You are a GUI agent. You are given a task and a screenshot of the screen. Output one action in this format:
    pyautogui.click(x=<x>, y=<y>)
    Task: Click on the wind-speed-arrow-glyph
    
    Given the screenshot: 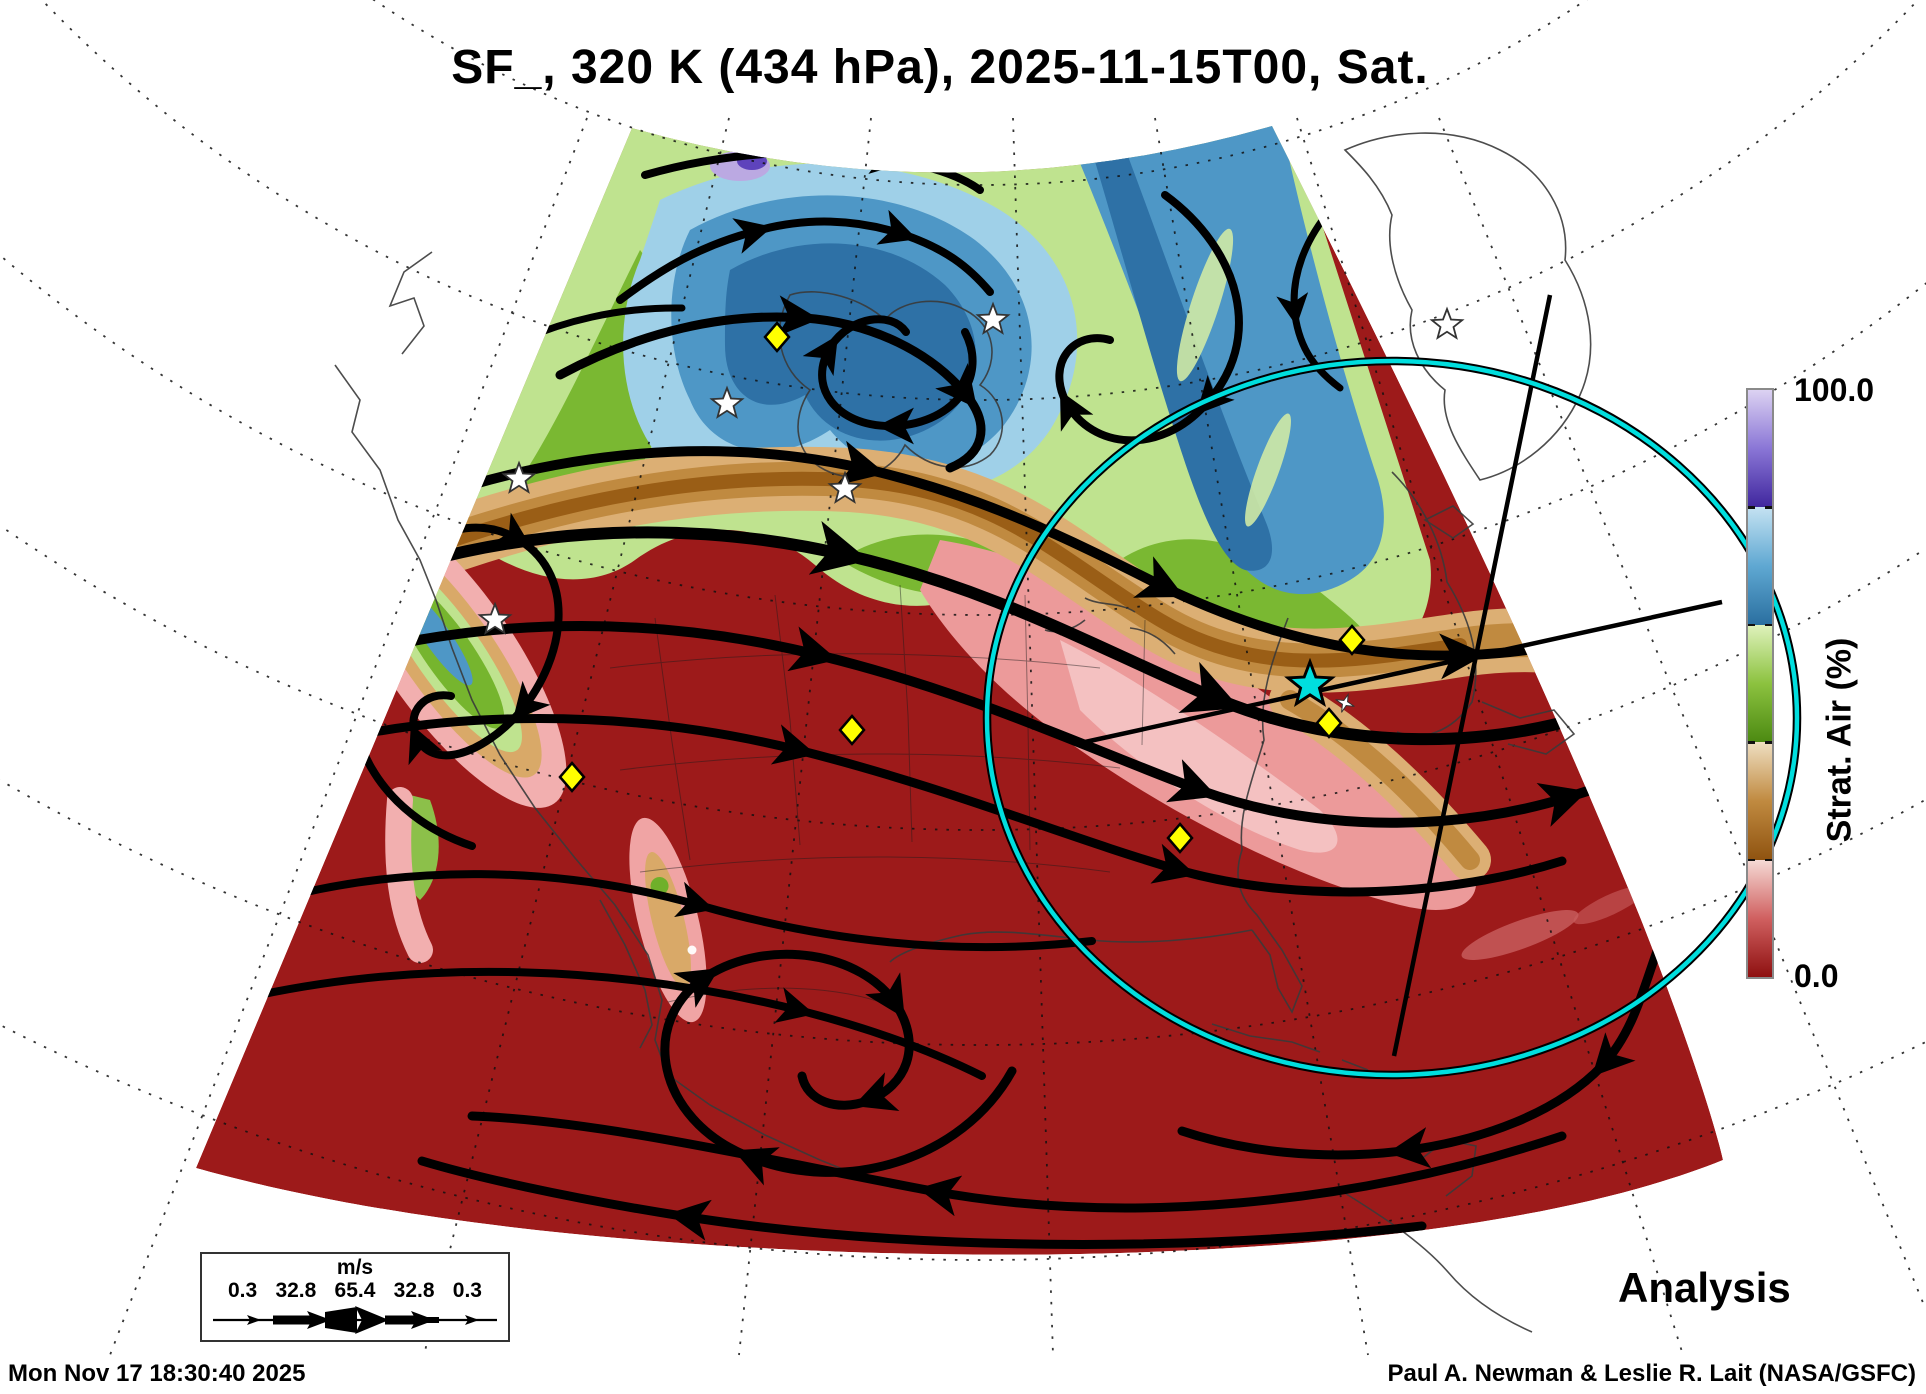 What is the action you would take?
    pyautogui.click(x=355, y=1320)
    